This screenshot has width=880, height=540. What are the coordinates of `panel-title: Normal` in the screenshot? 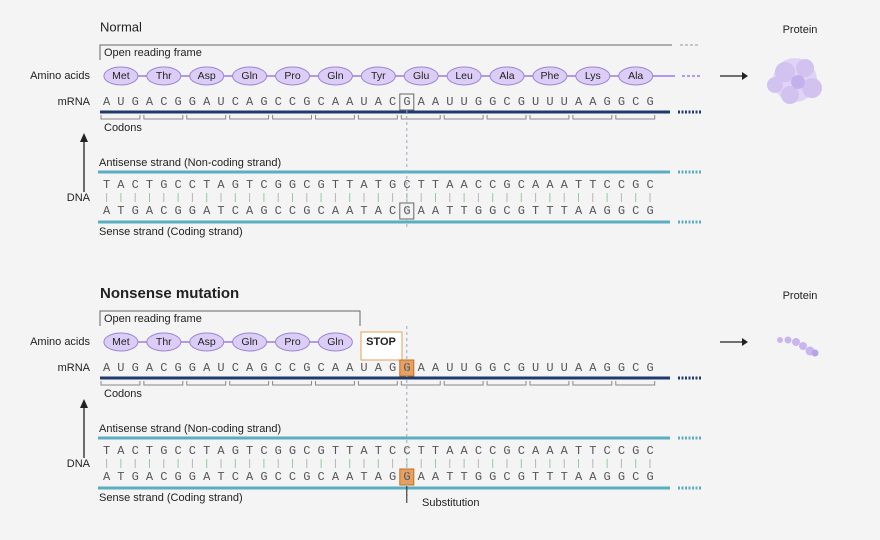 It's located at (121, 26).